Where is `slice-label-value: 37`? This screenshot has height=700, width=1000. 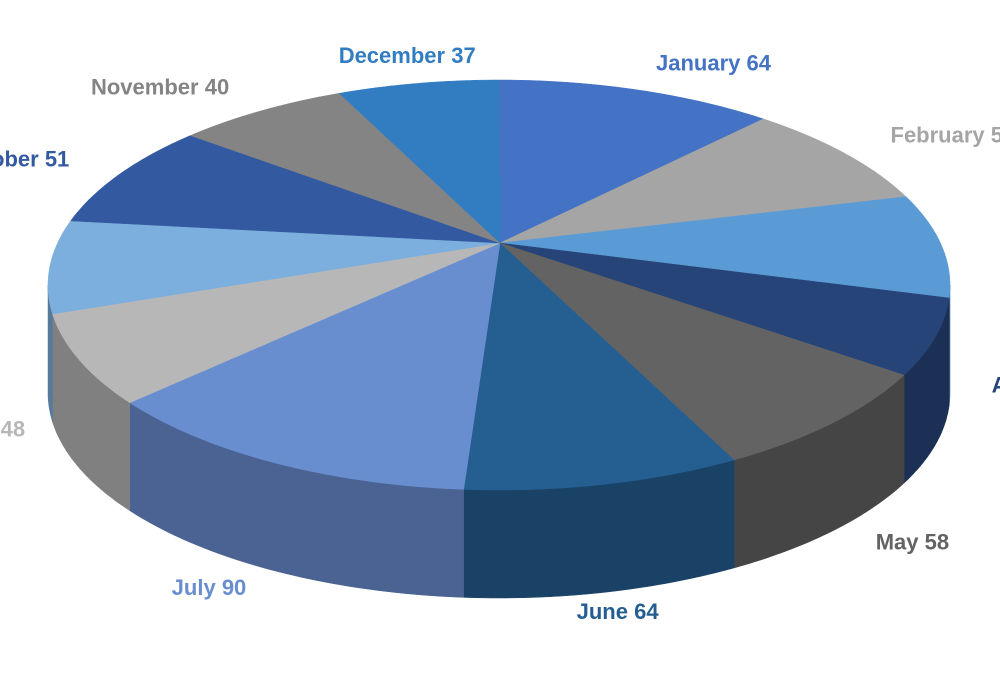 slice-label-value: 37 is located at coordinates (463, 55).